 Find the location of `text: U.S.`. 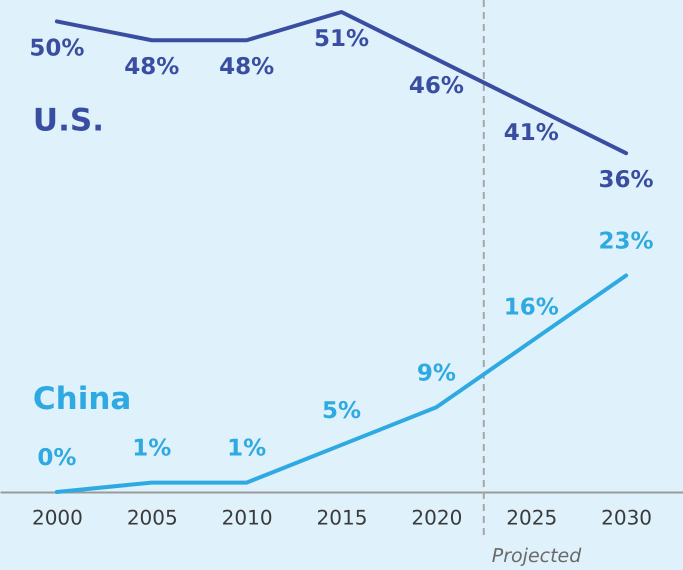

text: U.S. is located at coordinates (68, 120).